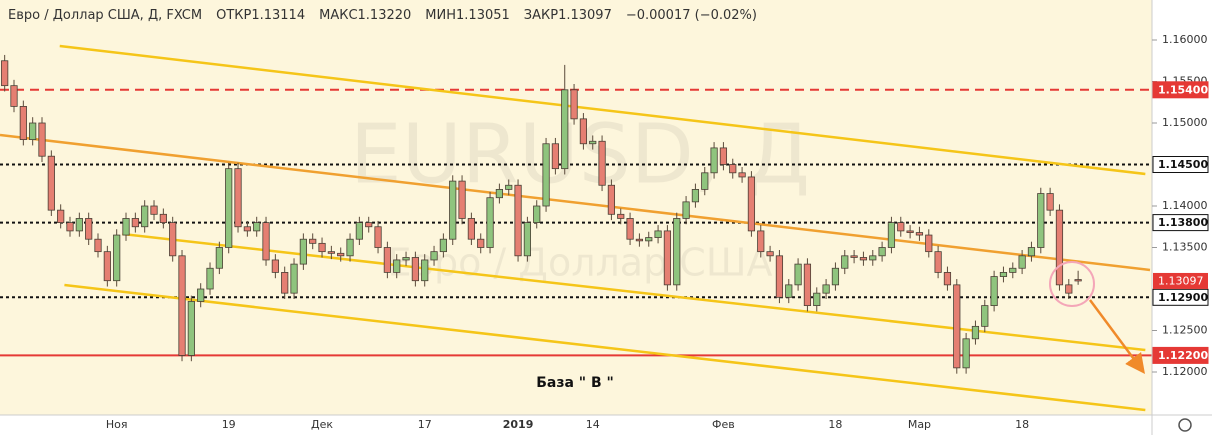  What do you see at coordinates (322, 424) in the screenshot?
I see `x-tick-label: Дек` at bounding box center [322, 424].